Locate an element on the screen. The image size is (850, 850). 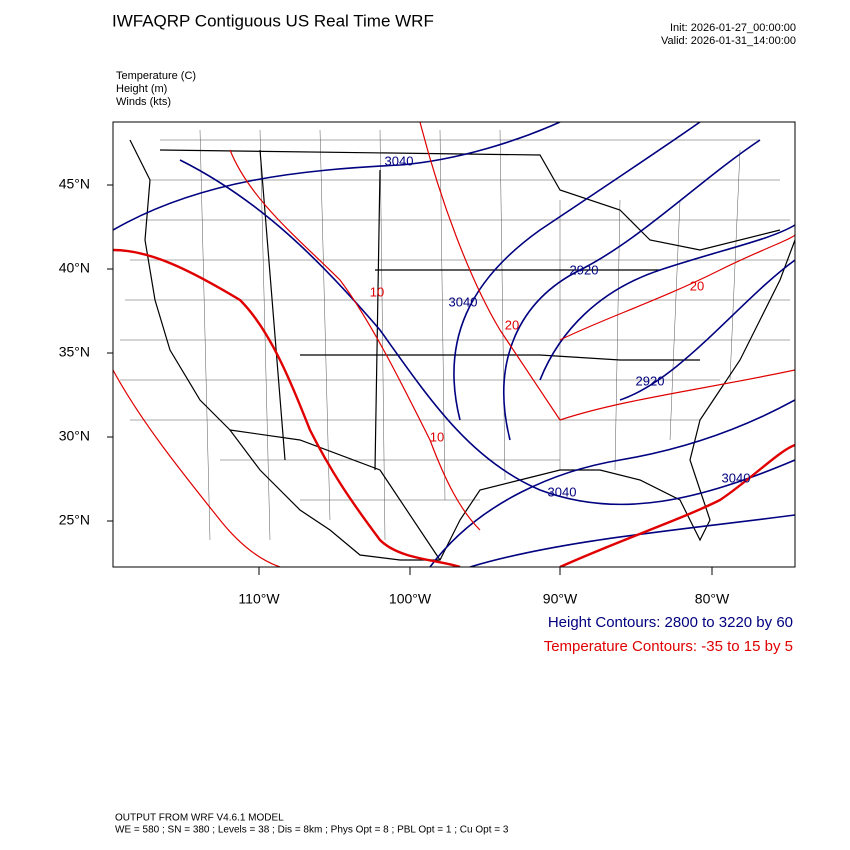
field: Temperature (C) is located at coordinates (156, 76).